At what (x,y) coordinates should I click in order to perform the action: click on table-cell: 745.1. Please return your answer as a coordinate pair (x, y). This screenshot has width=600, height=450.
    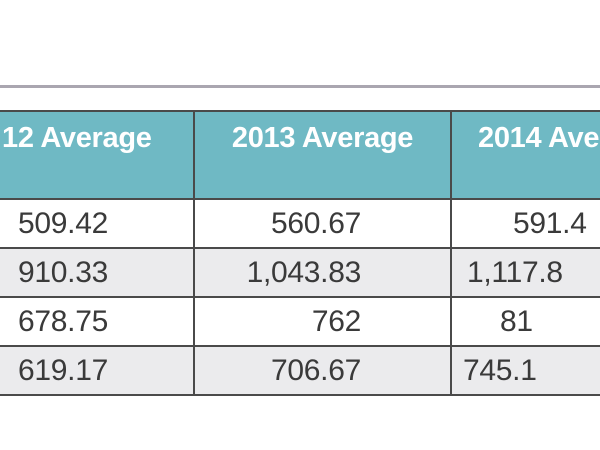
    Looking at the image, I should click on (525, 370).